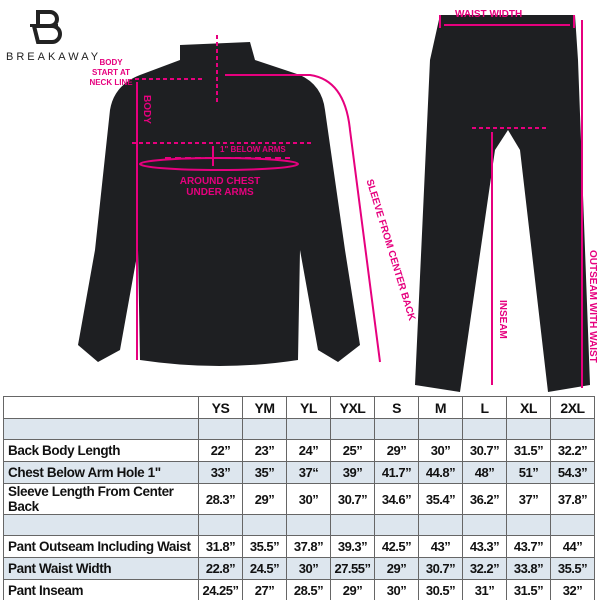 The width and height of the screenshot is (600, 600). What do you see at coordinates (396, 472) in the screenshot?
I see `measurement-value: 41.7”` at bounding box center [396, 472].